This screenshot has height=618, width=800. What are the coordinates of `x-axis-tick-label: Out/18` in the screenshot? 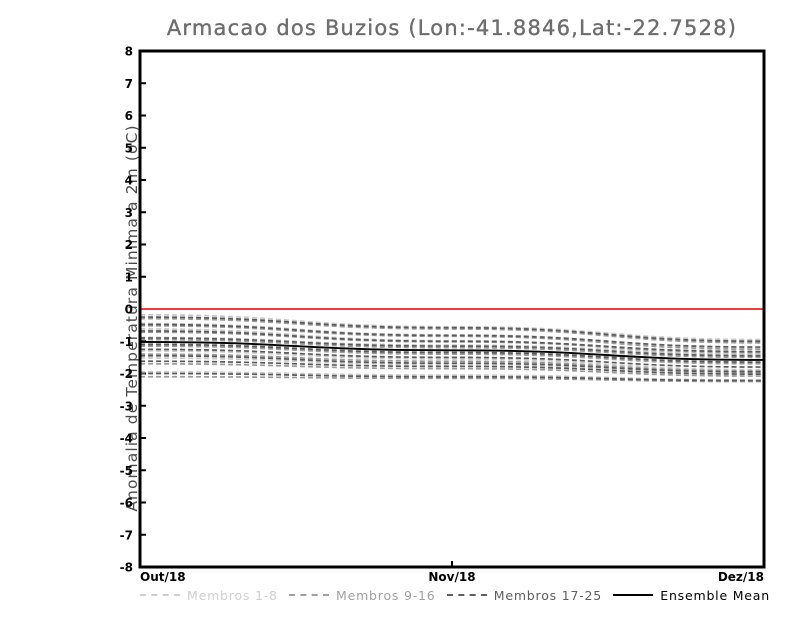 It's located at (163, 577).